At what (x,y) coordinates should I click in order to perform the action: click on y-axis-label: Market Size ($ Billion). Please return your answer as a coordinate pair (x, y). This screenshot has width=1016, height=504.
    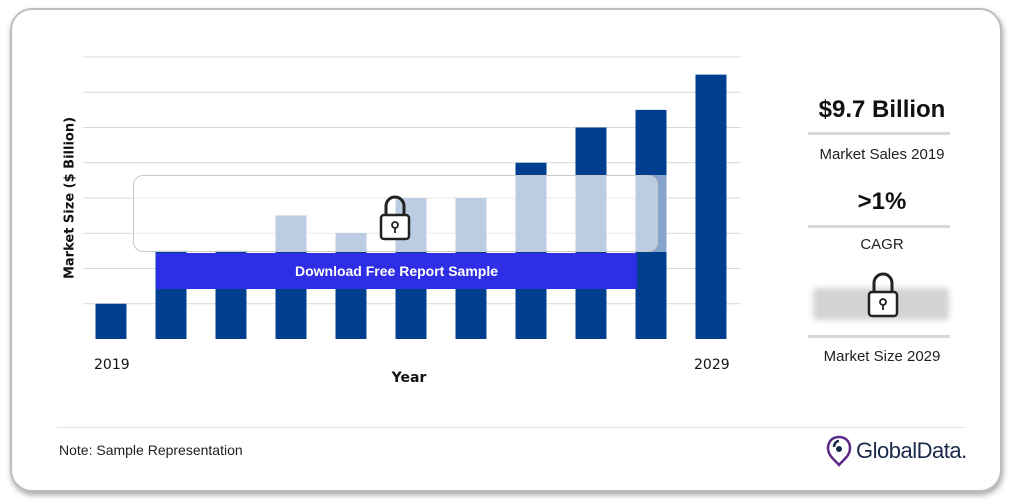
    Looking at the image, I should click on (70, 198).